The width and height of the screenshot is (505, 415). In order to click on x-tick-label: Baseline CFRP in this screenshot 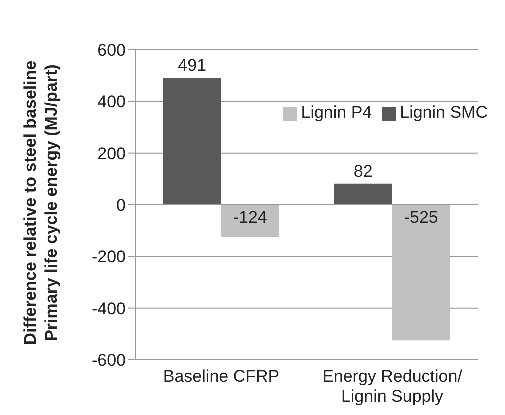, I will do `click(221, 376)`.